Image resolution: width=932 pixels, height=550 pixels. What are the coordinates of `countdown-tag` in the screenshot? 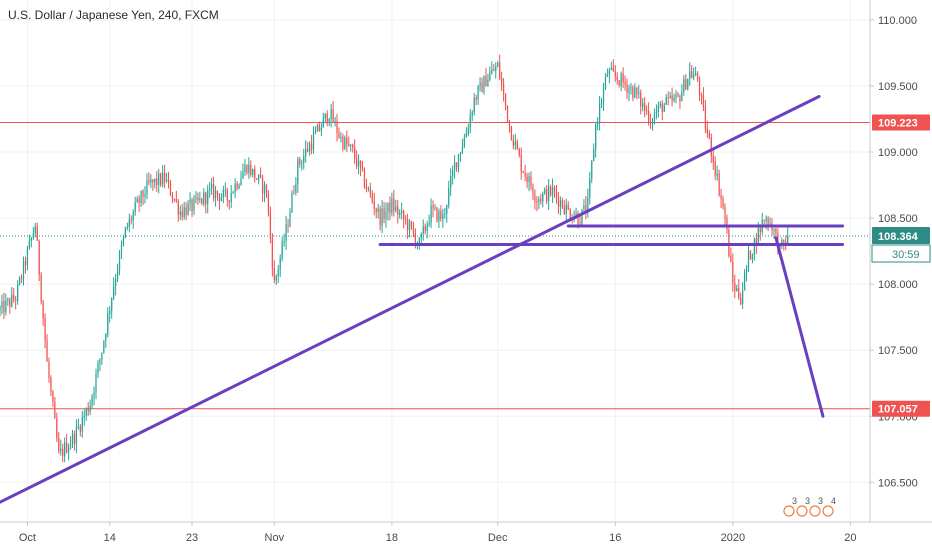 It's located at (901, 253).